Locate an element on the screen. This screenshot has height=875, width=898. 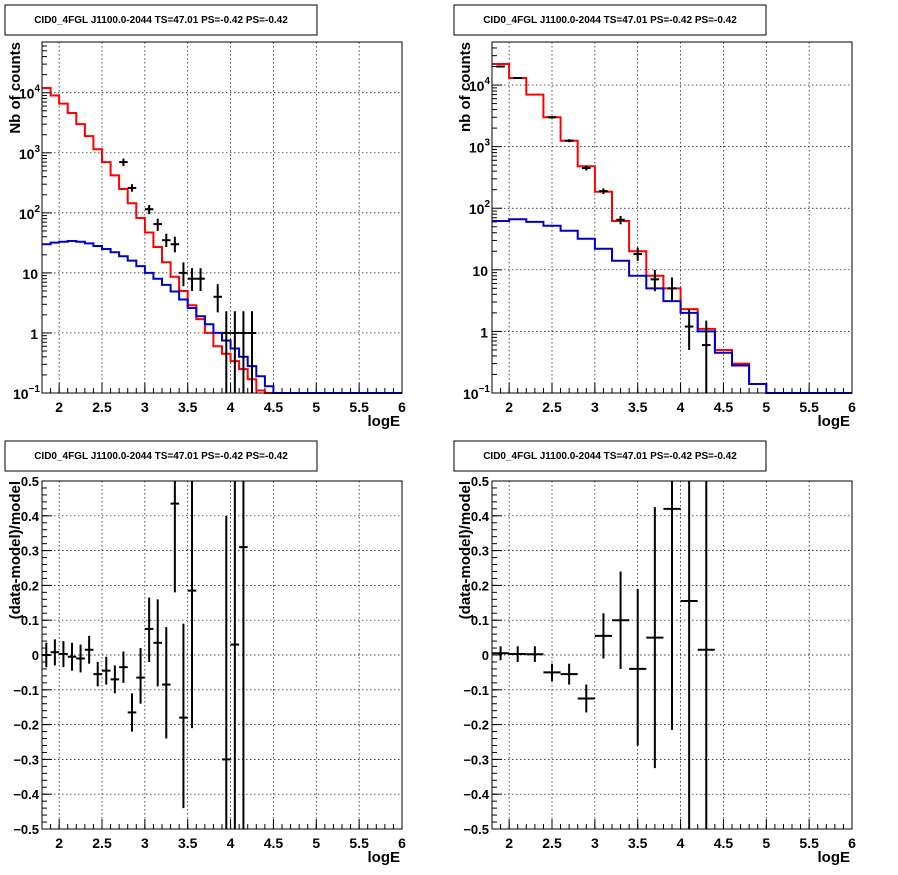
y-tick-label: 10⁴ is located at coordinates (480, 85).